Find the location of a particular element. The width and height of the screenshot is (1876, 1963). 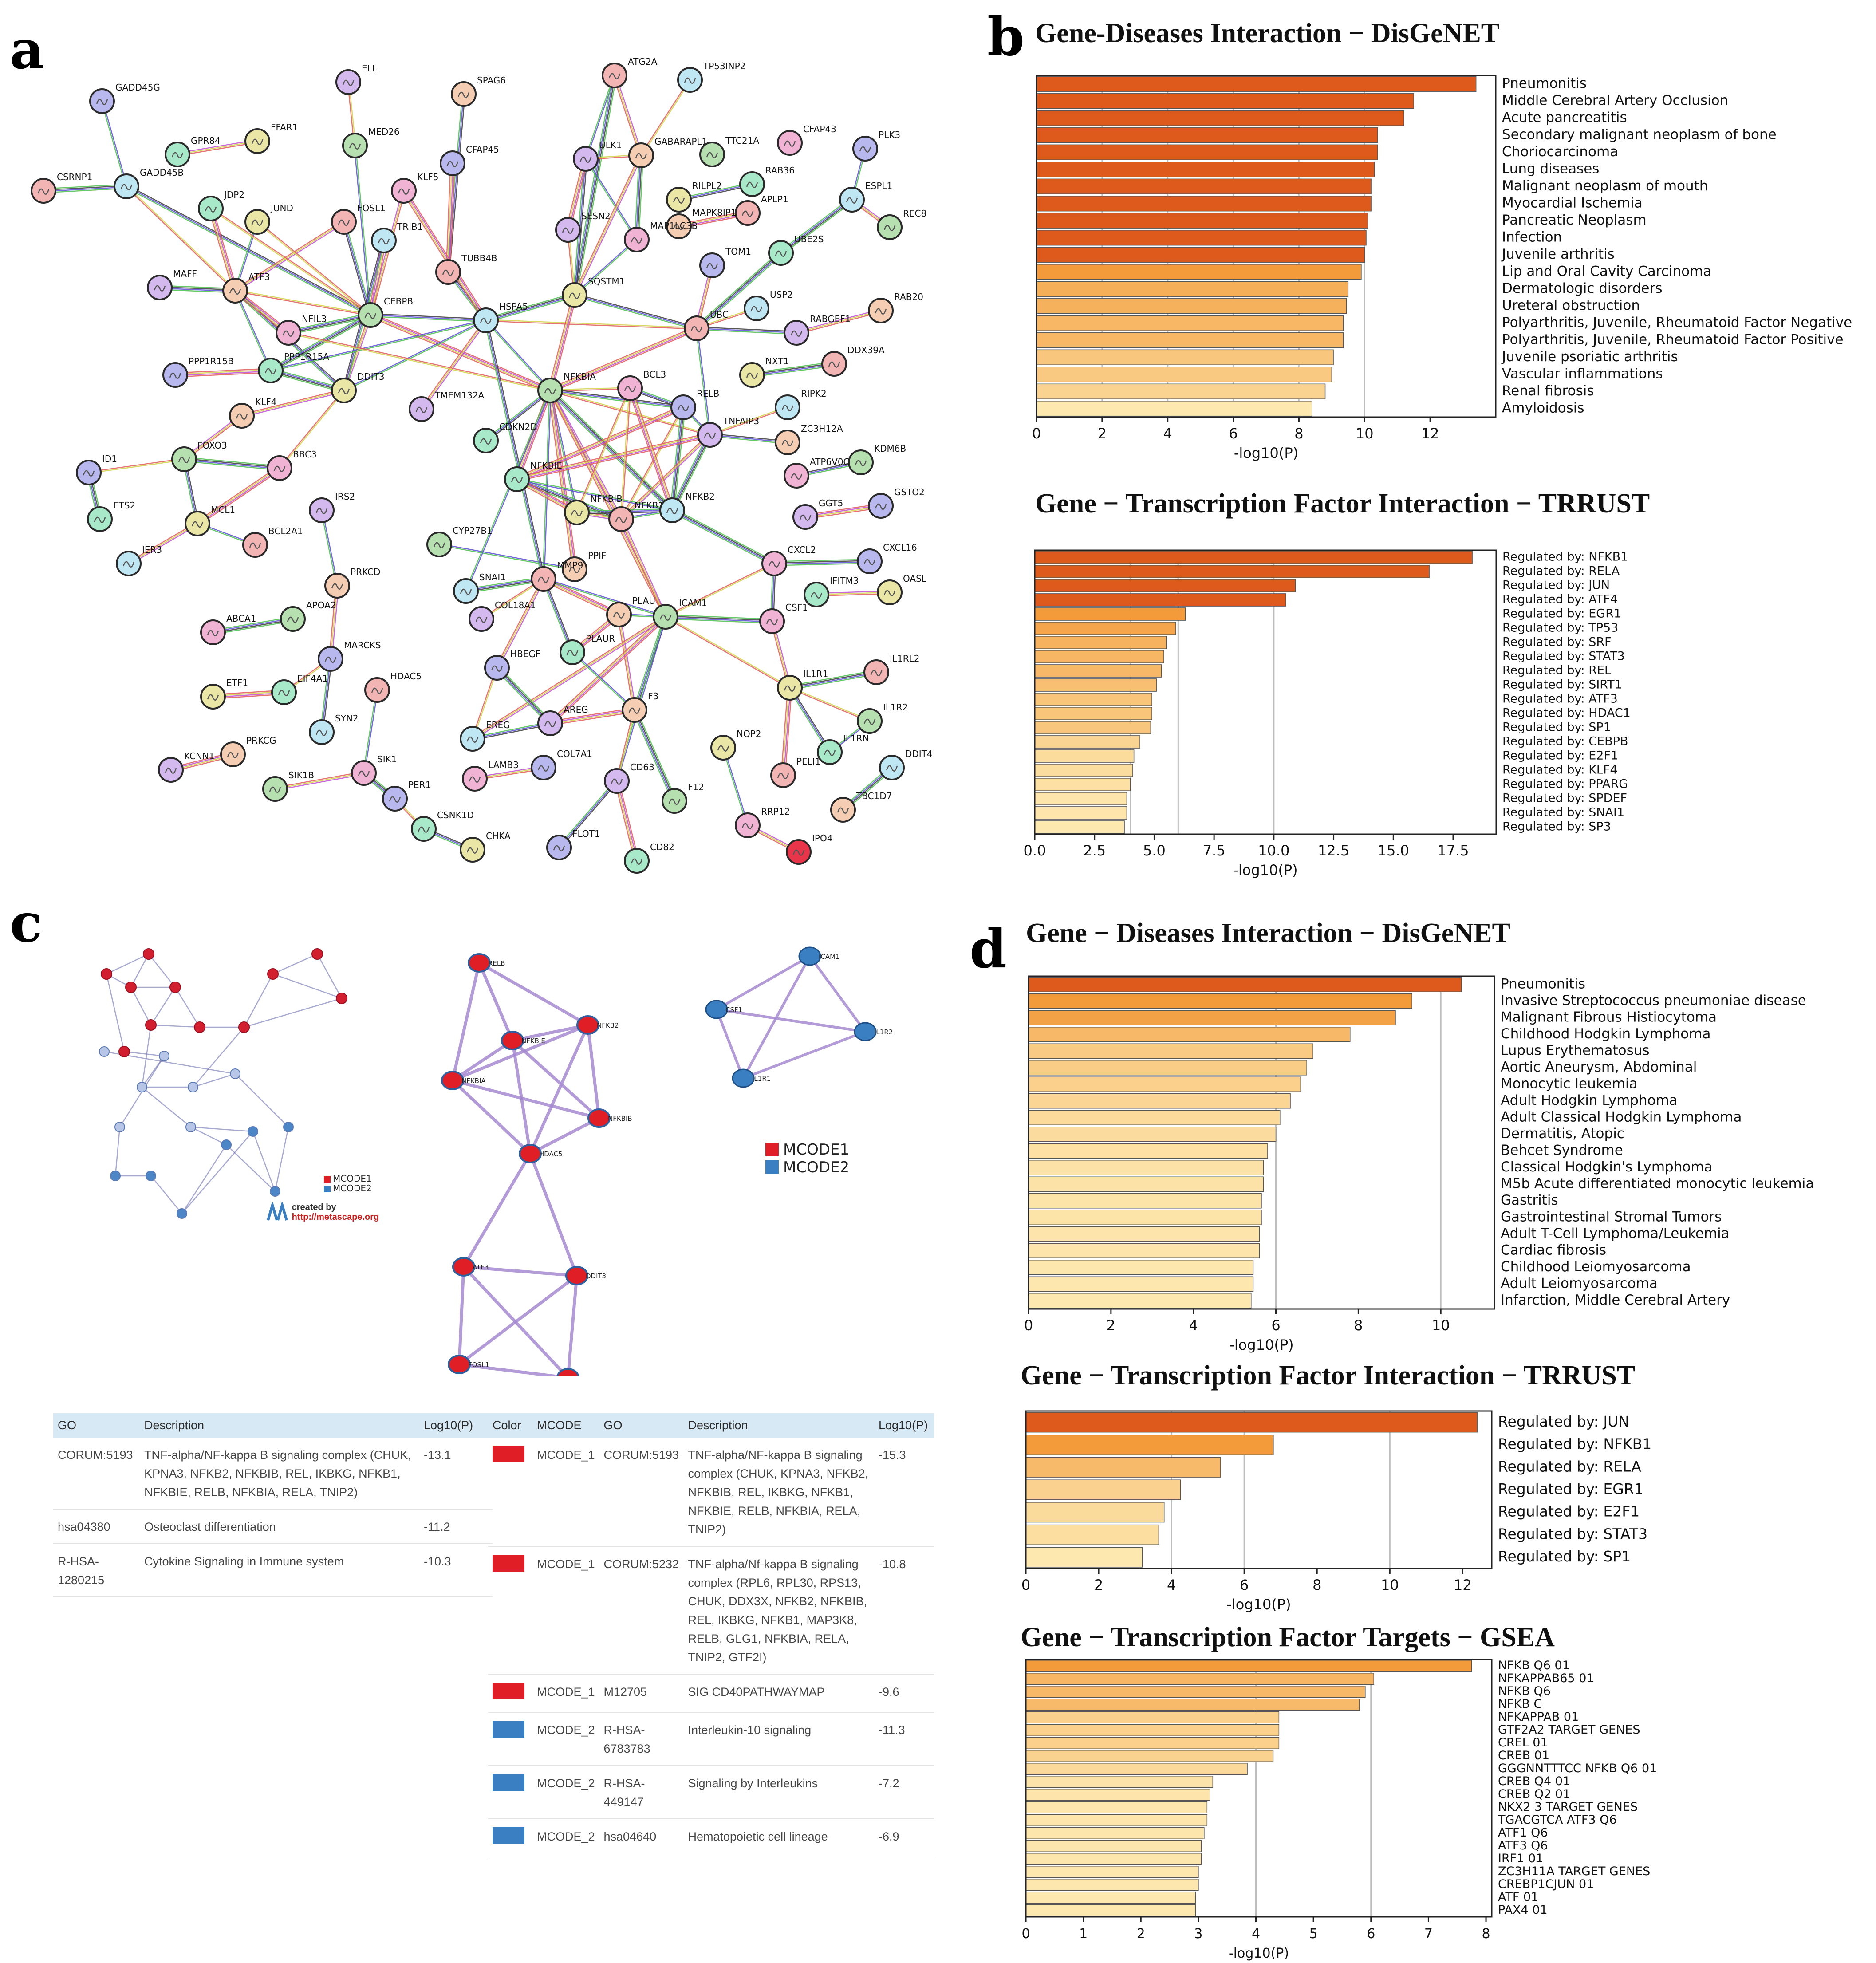

node-jund: JUND is located at coordinates (268, 219).